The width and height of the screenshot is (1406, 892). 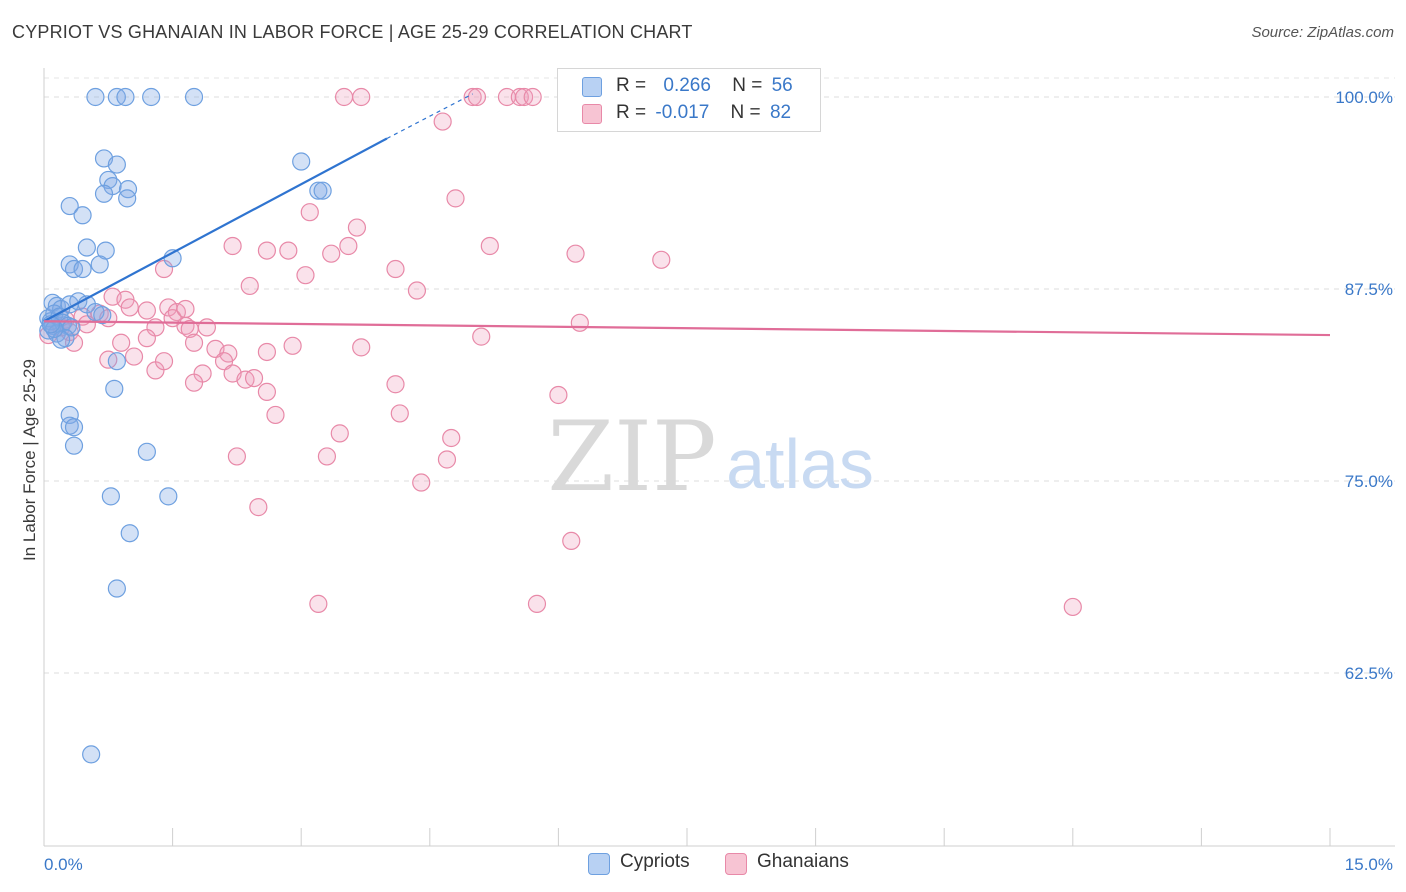 What do you see at coordinates (429, 116) in the screenshot?
I see `cypriots-trend-extension` at bounding box center [429, 116].